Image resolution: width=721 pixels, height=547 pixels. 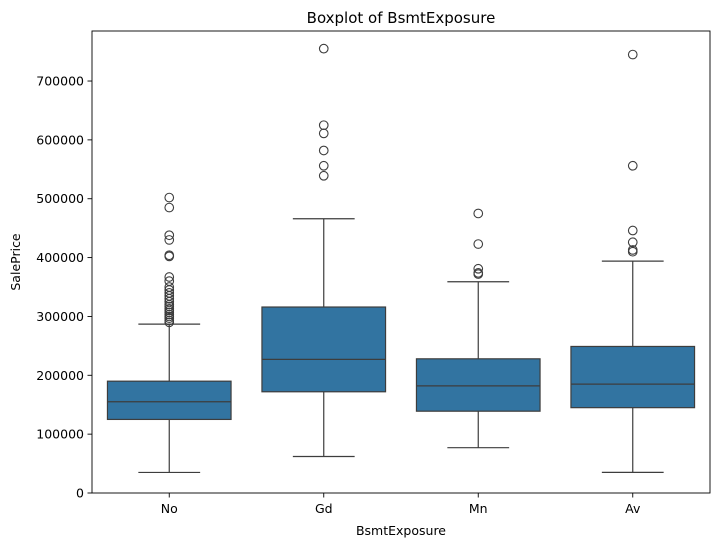 What do you see at coordinates (324, 250) in the screenshot?
I see `box-group-gd` at bounding box center [324, 250].